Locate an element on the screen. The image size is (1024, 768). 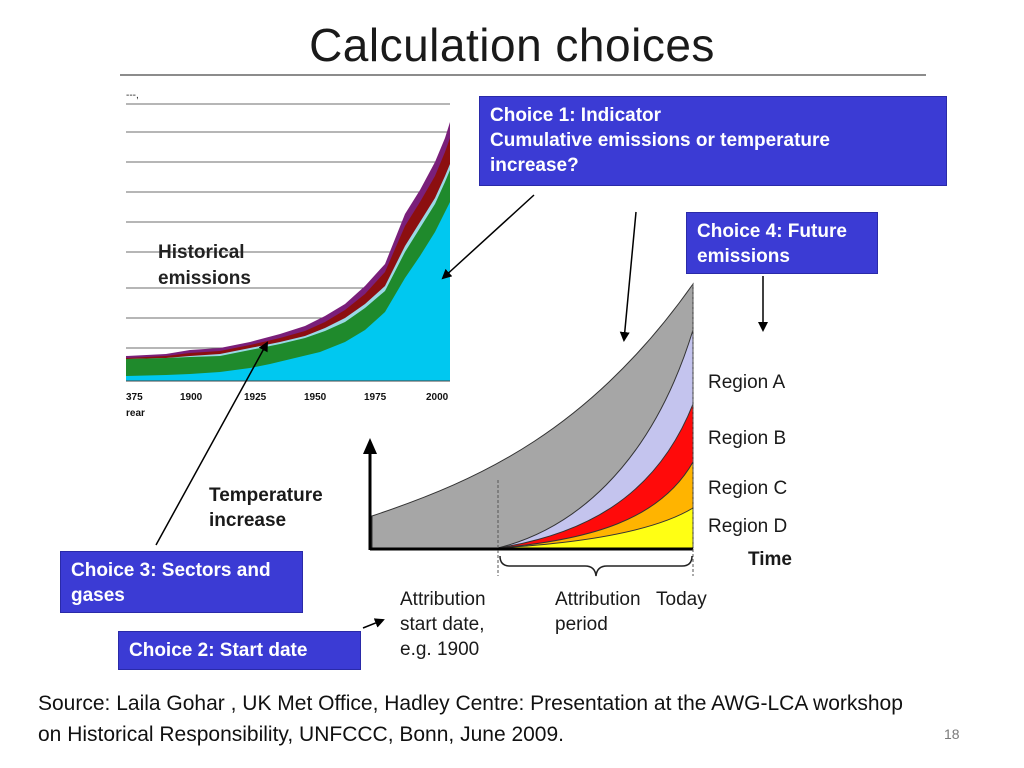
temperature-ylabel-line2: increase is located at coordinates (248, 520).